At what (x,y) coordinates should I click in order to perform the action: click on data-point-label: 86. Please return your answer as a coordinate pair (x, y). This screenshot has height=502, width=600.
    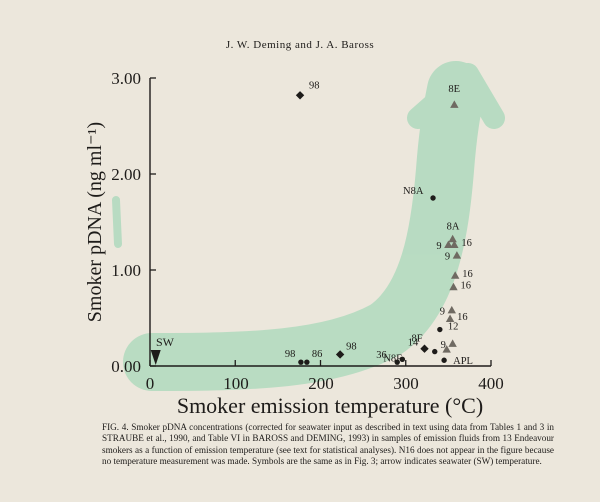
    Looking at the image, I should click on (317, 354).